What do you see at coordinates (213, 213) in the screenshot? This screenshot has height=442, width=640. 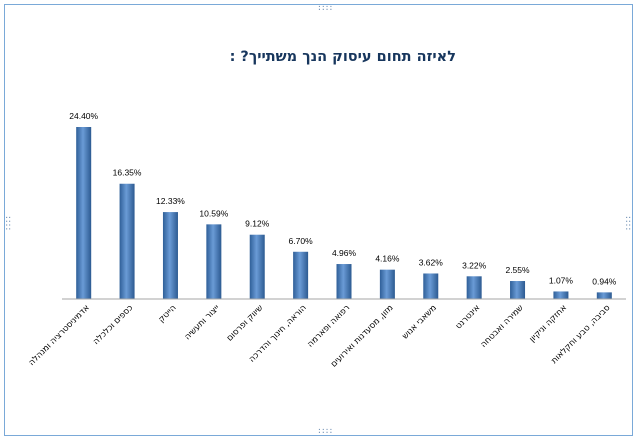 I see `bar-value-label: 10.59%` at bounding box center [213, 213].